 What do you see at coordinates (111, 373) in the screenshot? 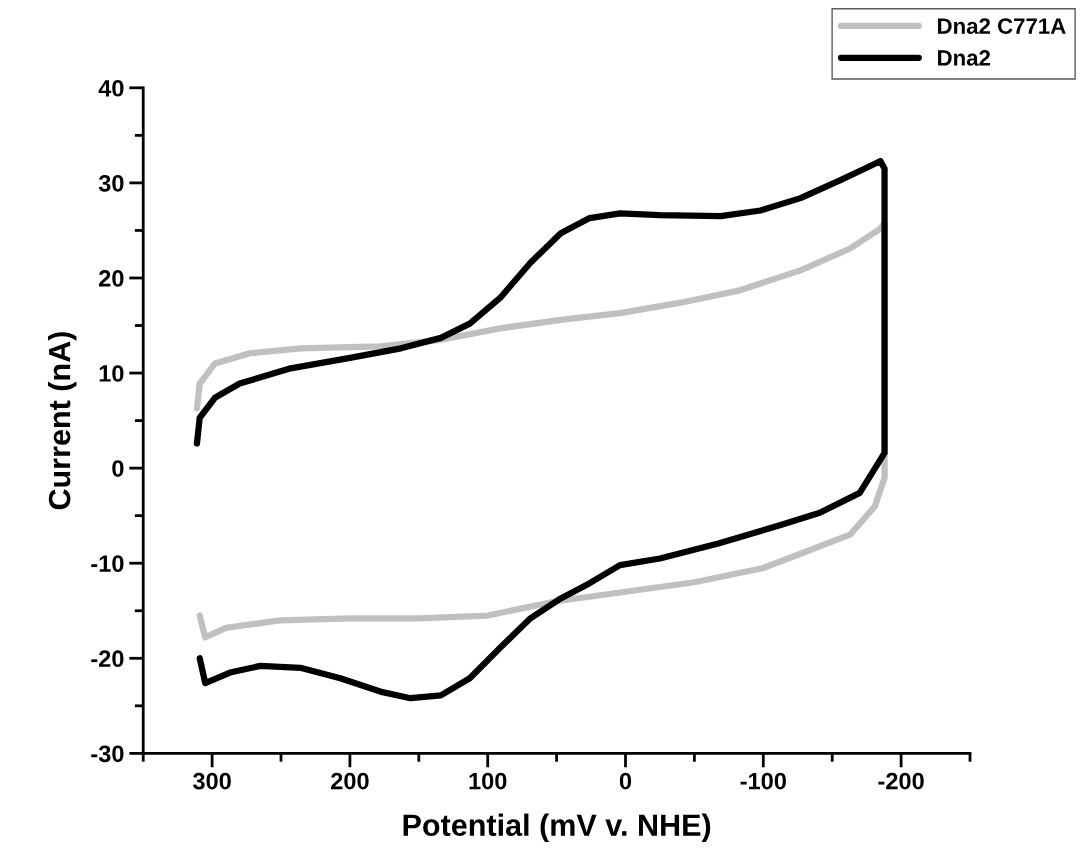
I see `y-tick-label: 10` at bounding box center [111, 373].